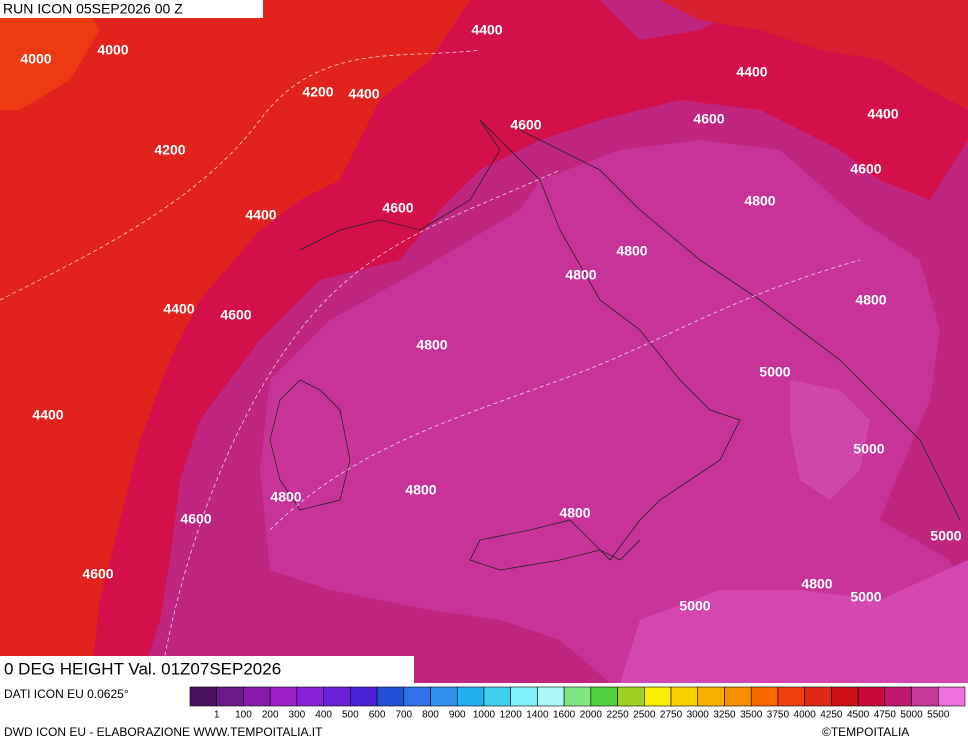  What do you see at coordinates (93, 9) in the screenshot?
I see `run-label: RUN ICON 05SEP2026 00 Z` at bounding box center [93, 9].